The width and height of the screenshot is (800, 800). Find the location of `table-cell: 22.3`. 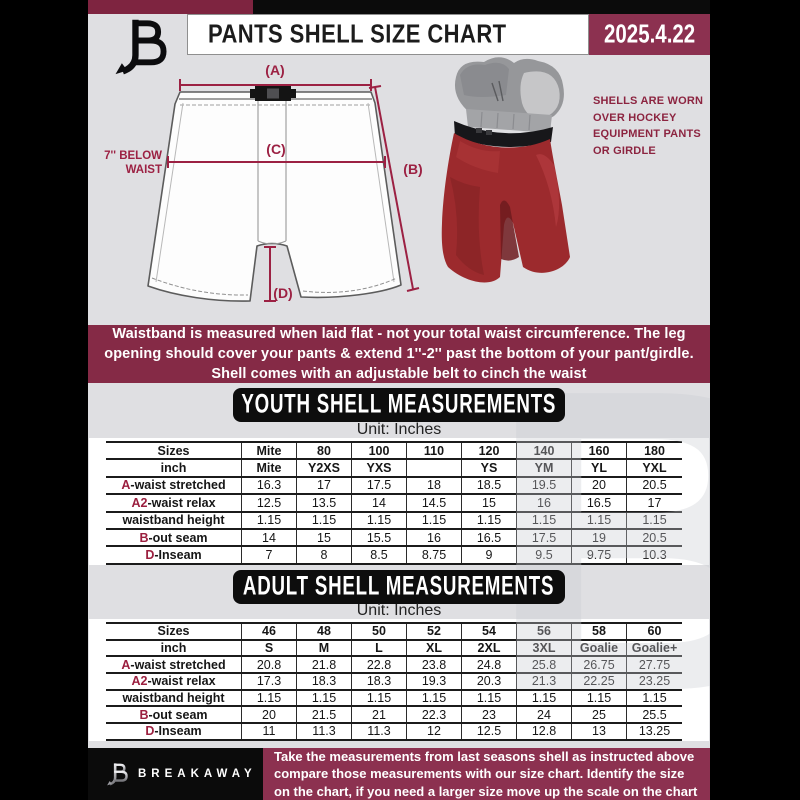

table-cell: 22.3 is located at coordinates (434, 715).